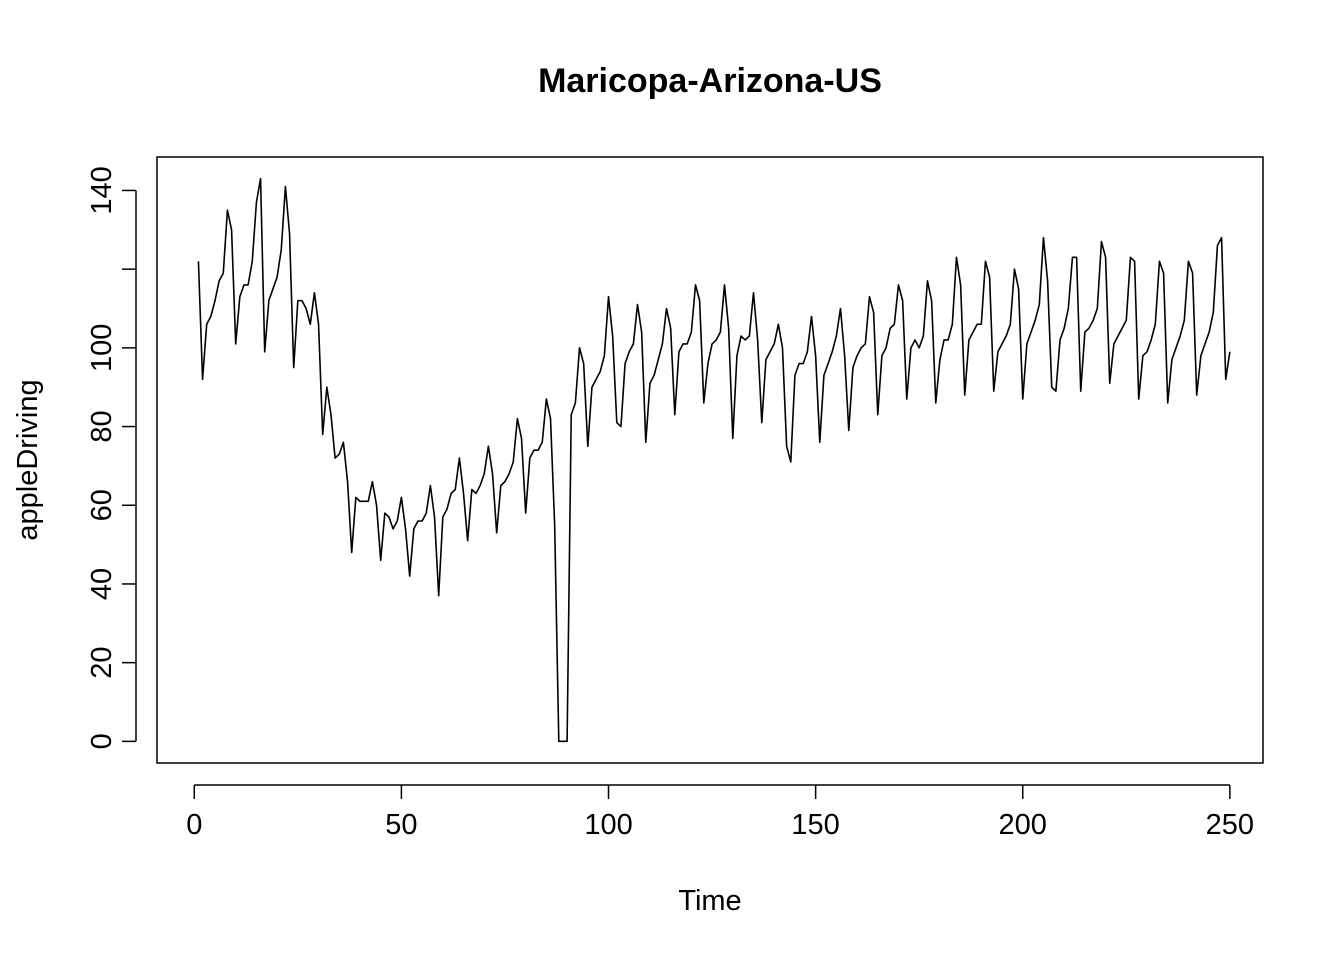 Image resolution: width=1344 pixels, height=960 pixels. What do you see at coordinates (1230, 825) in the screenshot?
I see `x-tick-label: 250` at bounding box center [1230, 825].